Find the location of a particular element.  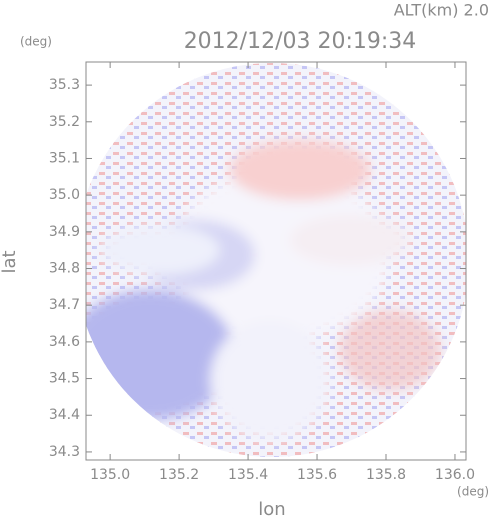

x-tick-label: 135.2 is located at coordinates (179, 475).